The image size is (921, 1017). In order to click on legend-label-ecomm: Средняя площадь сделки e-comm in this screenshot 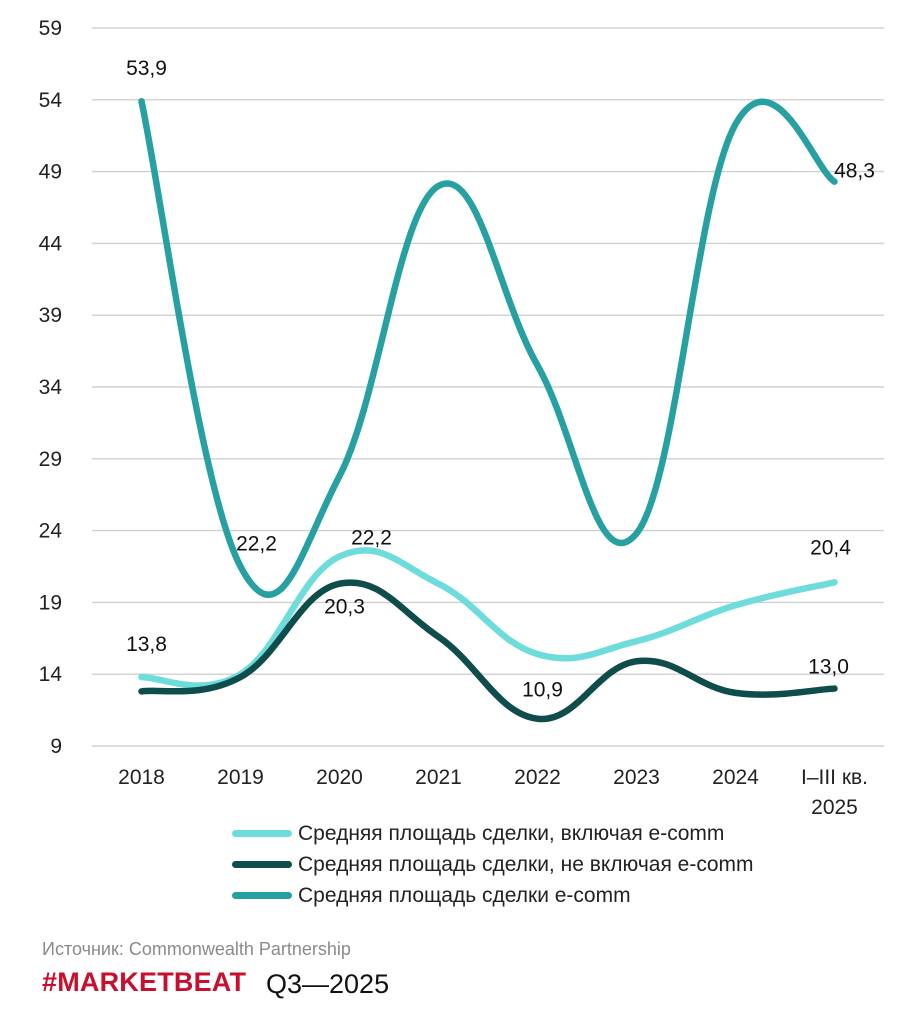, I will do `click(464, 895)`.